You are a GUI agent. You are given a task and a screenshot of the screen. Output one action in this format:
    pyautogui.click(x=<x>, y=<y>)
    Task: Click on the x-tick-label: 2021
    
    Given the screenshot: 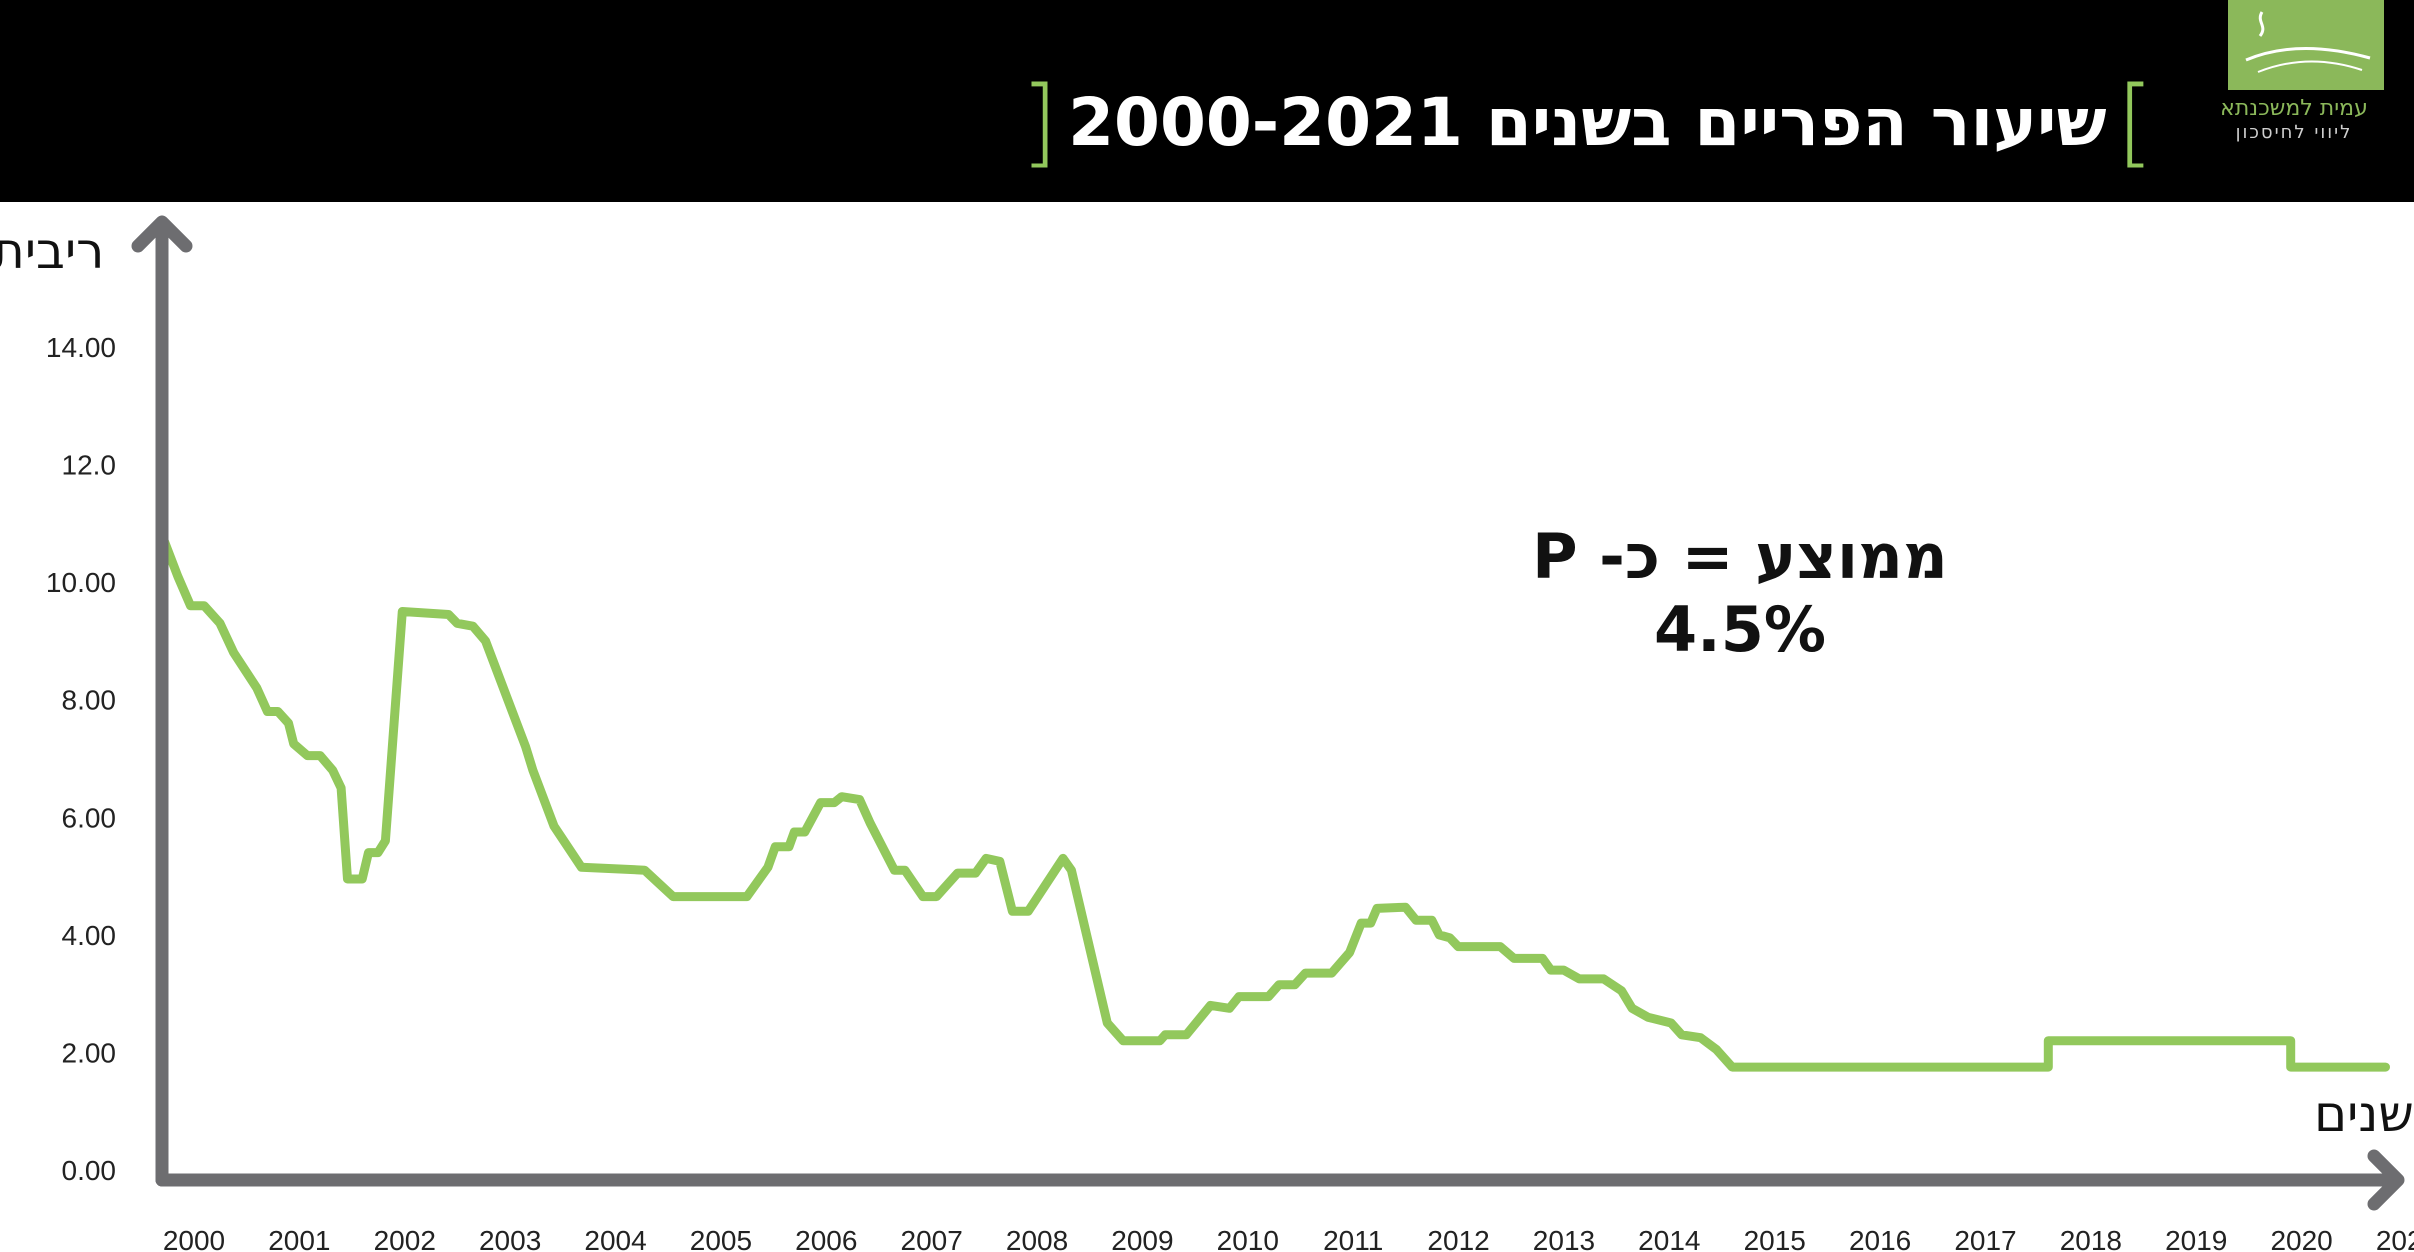 What is the action you would take?
    pyautogui.click(x=2395, y=1238)
    